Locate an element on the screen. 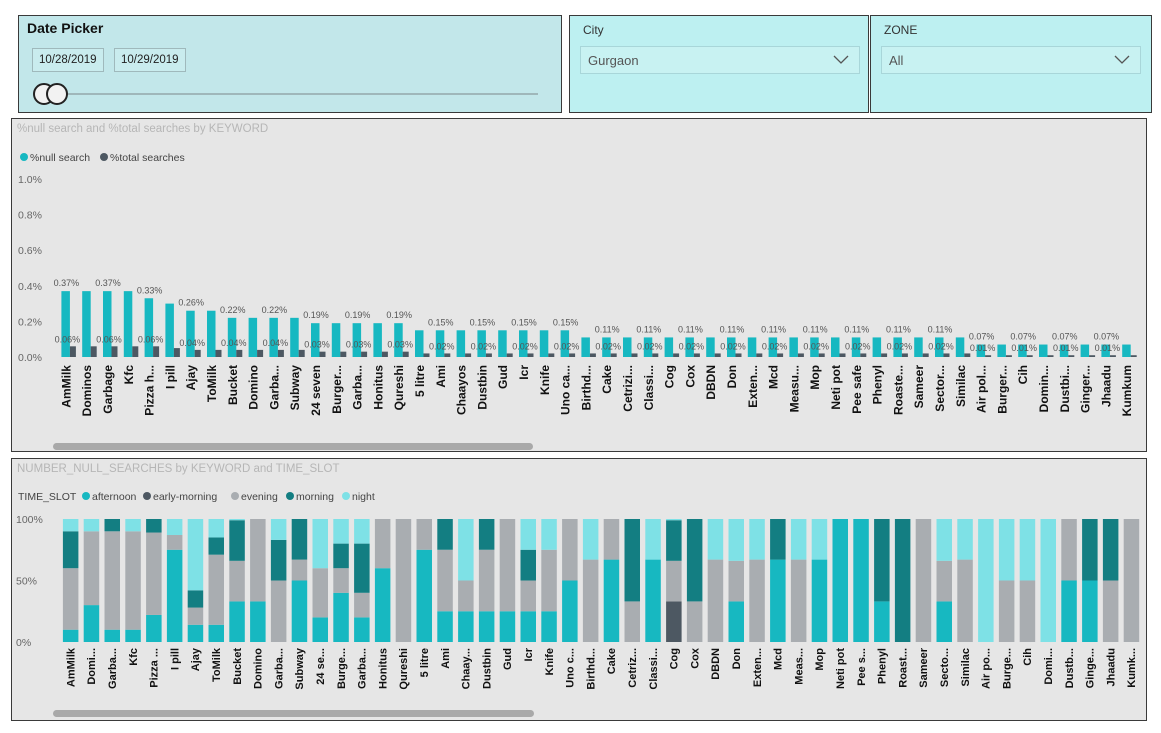  data-label-null-search: 0.22% is located at coordinates (233, 310).